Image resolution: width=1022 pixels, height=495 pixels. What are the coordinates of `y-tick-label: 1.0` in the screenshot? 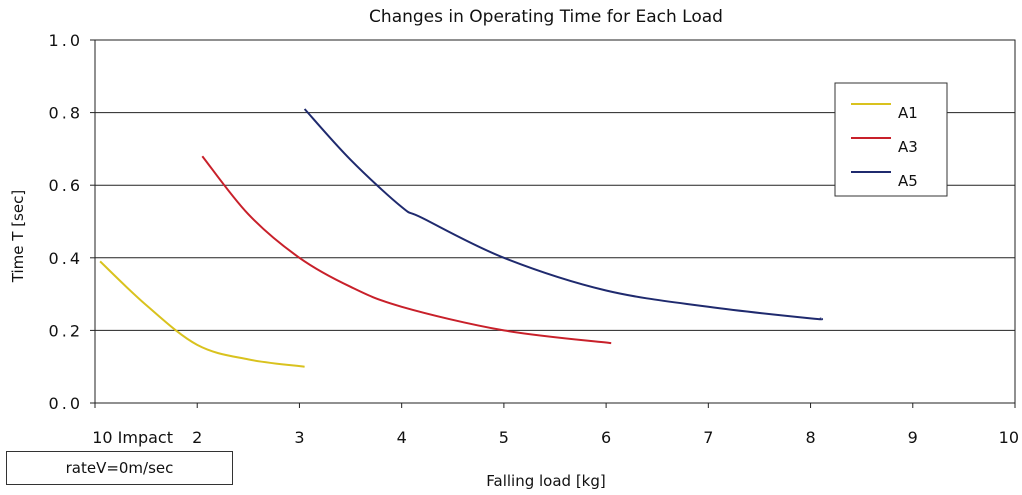 It's located at (66, 40).